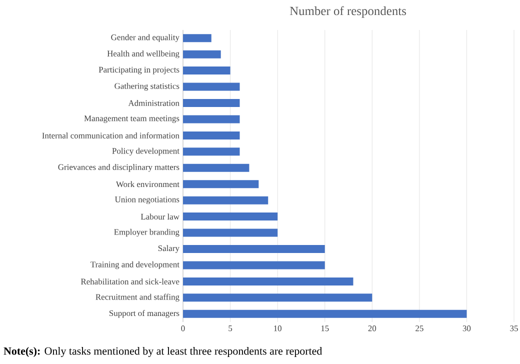  What do you see at coordinates (466, 329) in the screenshot?
I see `x-tick-label: 30` at bounding box center [466, 329].